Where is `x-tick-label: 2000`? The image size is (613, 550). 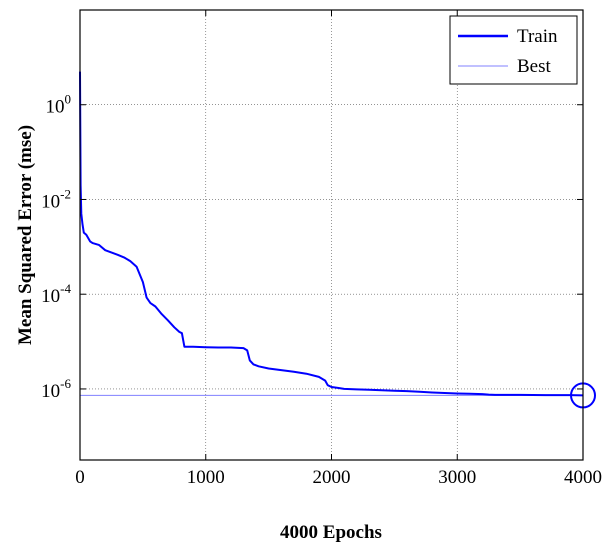 x-tick-label: 2000 is located at coordinates (332, 477).